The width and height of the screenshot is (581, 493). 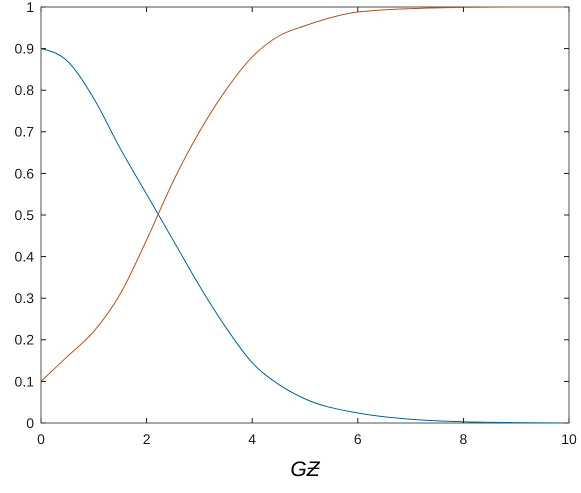 What do you see at coordinates (30, 7) in the screenshot?
I see `y-tick-label: 1` at bounding box center [30, 7].